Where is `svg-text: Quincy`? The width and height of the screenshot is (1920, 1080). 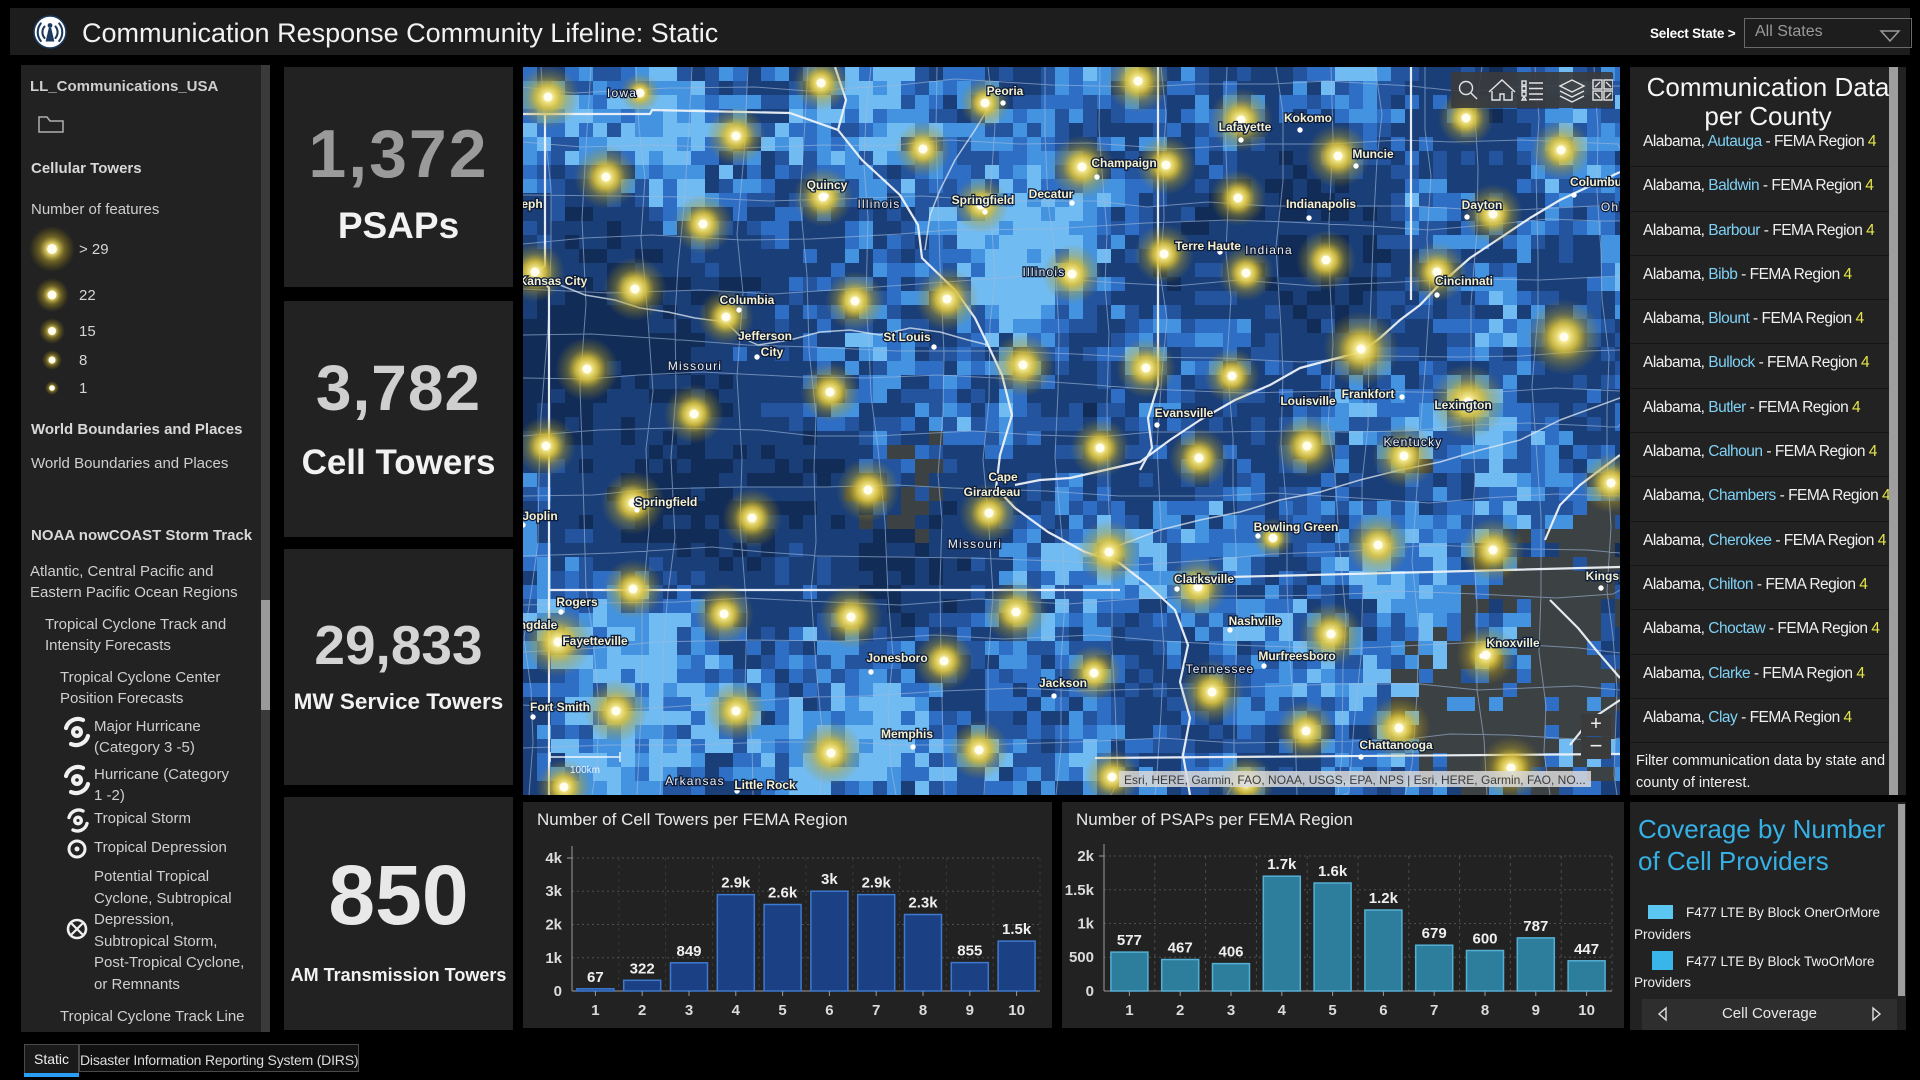 svg-text: Quincy is located at coordinates (827, 185).